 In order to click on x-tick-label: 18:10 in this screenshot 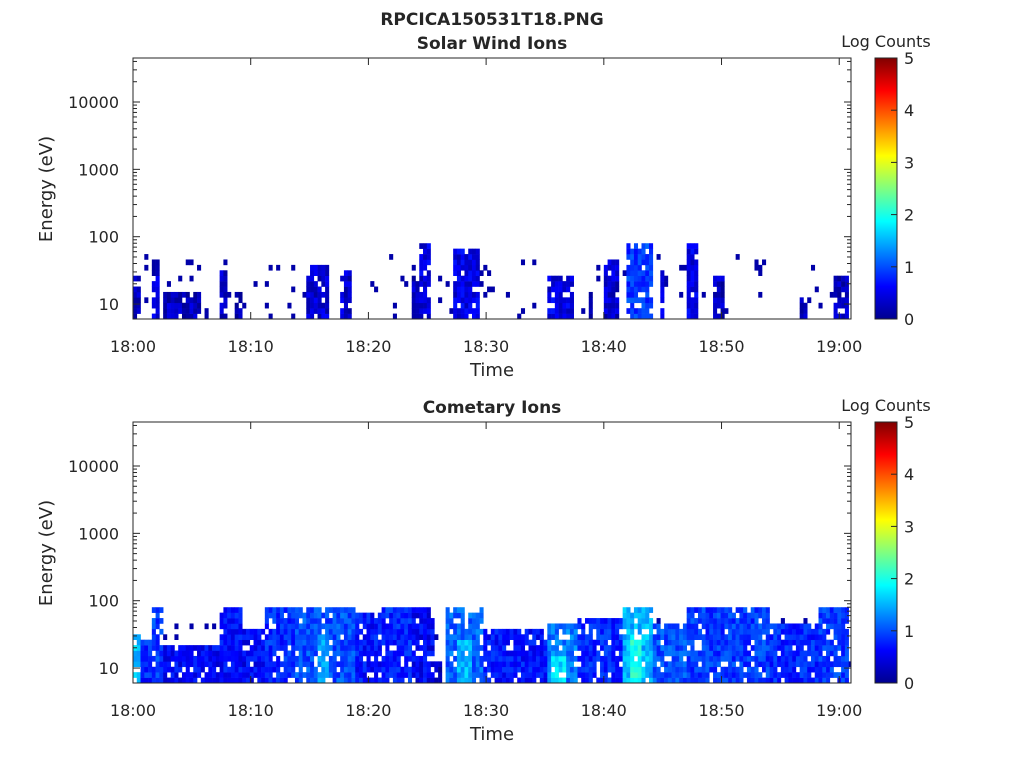, I will do `click(251, 710)`.